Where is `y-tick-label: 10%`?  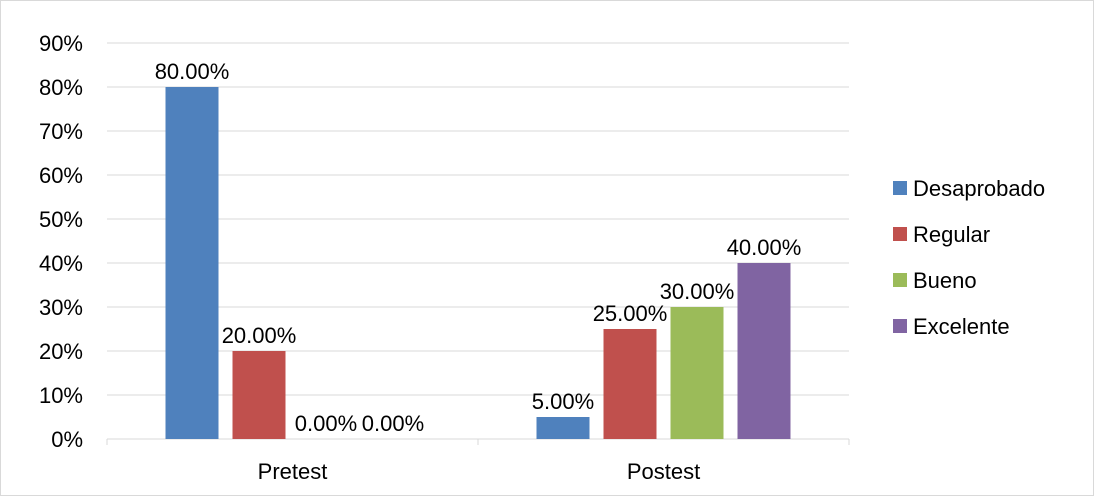 y-tick-label: 10% is located at coordinates (61, 395).